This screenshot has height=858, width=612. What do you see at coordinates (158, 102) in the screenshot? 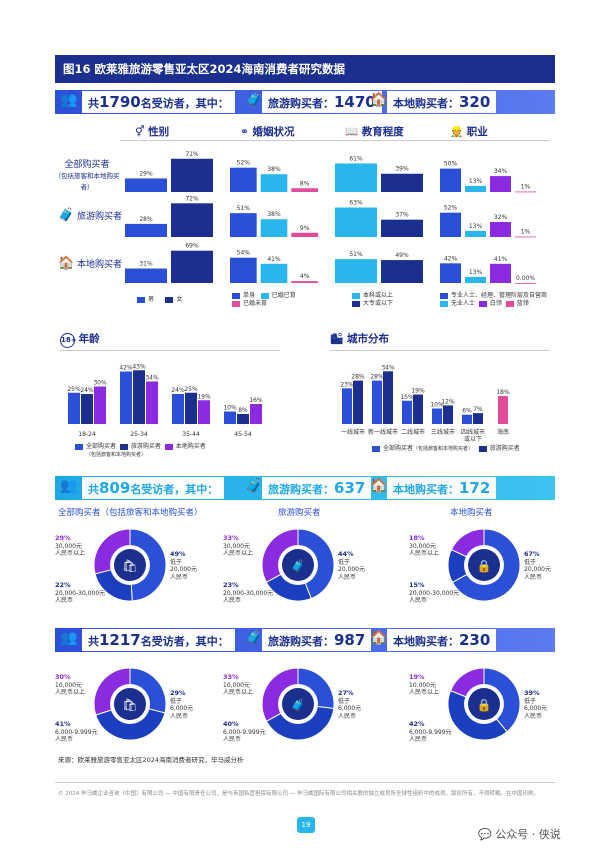
I see `total-chip-1: 共1790名受访者，其中：` at bounding box center [158, 102].